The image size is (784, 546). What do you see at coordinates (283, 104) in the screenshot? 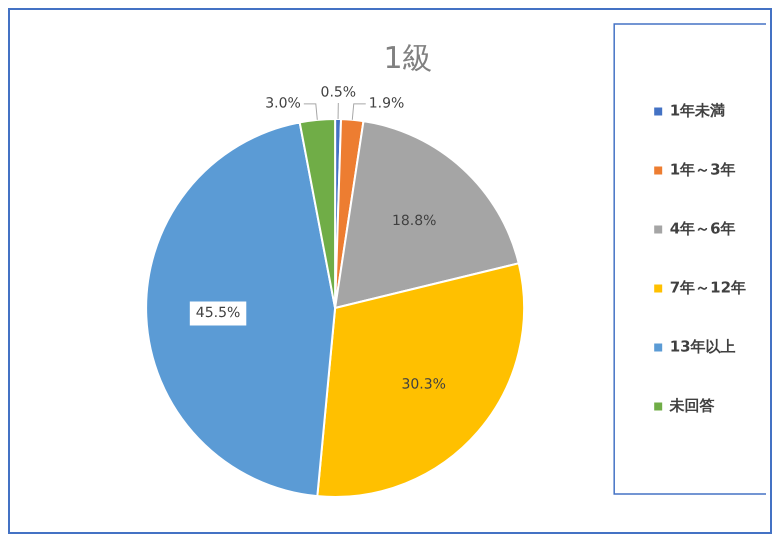
I see `data-label: 3.0%` at bounding box center [283, 104].